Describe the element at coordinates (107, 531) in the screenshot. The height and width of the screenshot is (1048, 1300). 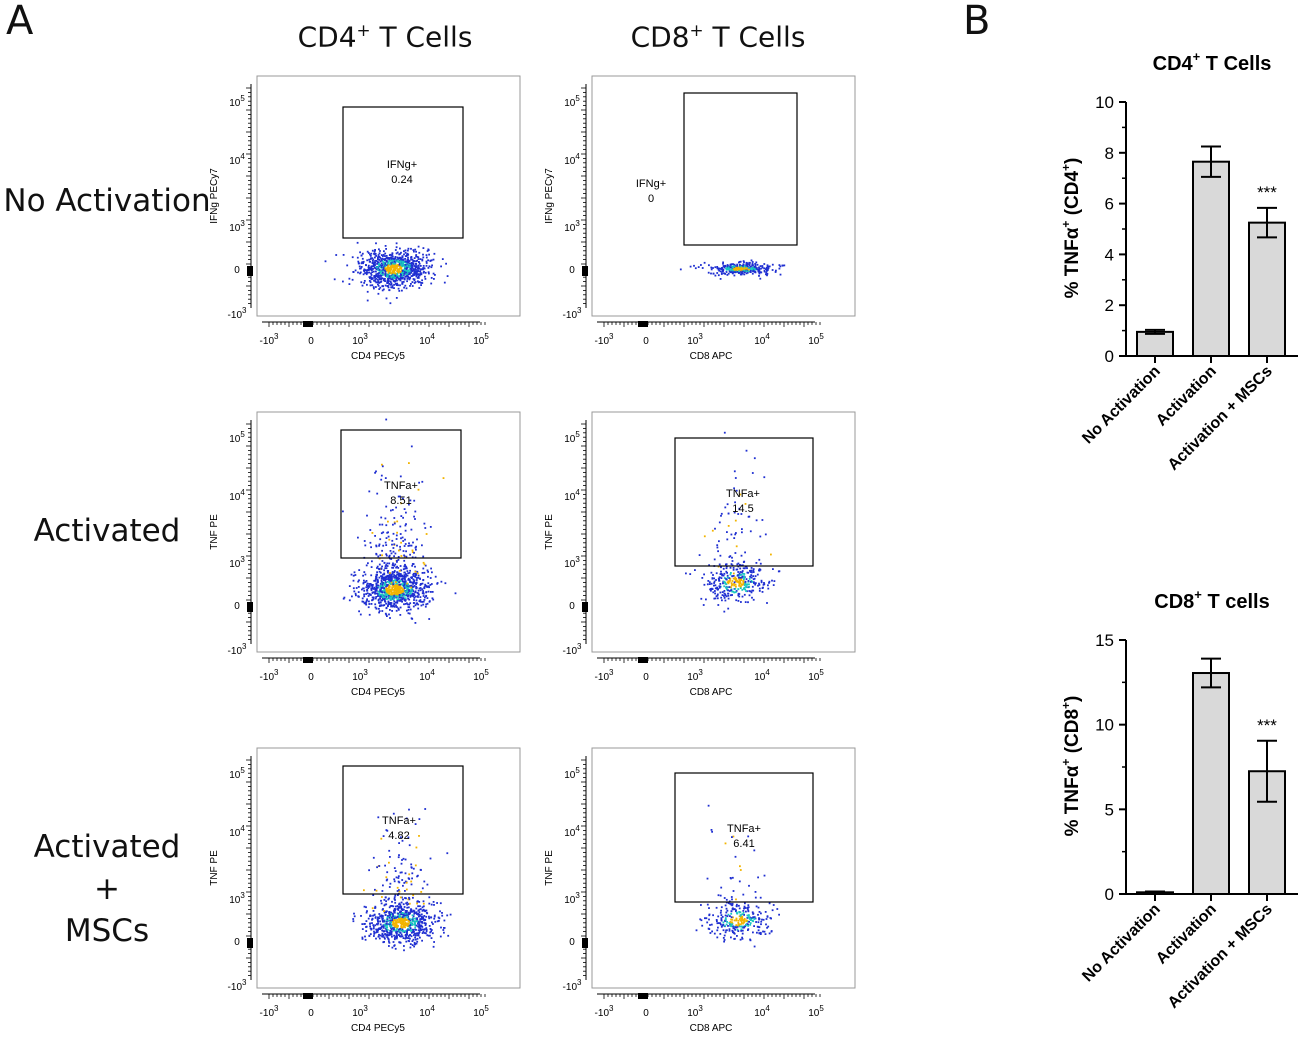
I see `row-label-activated: Activated` at that location.